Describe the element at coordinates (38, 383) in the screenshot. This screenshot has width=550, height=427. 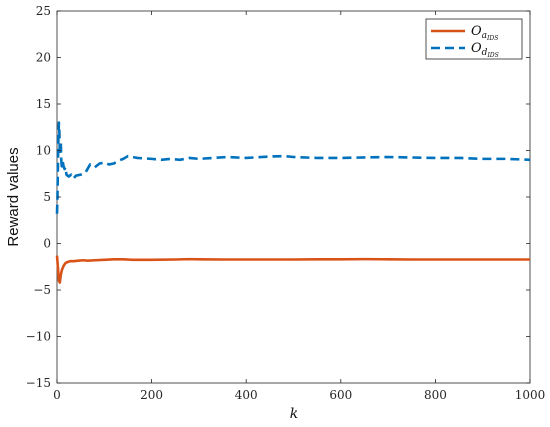
I see `y-tick-label-0: −15` at that location.